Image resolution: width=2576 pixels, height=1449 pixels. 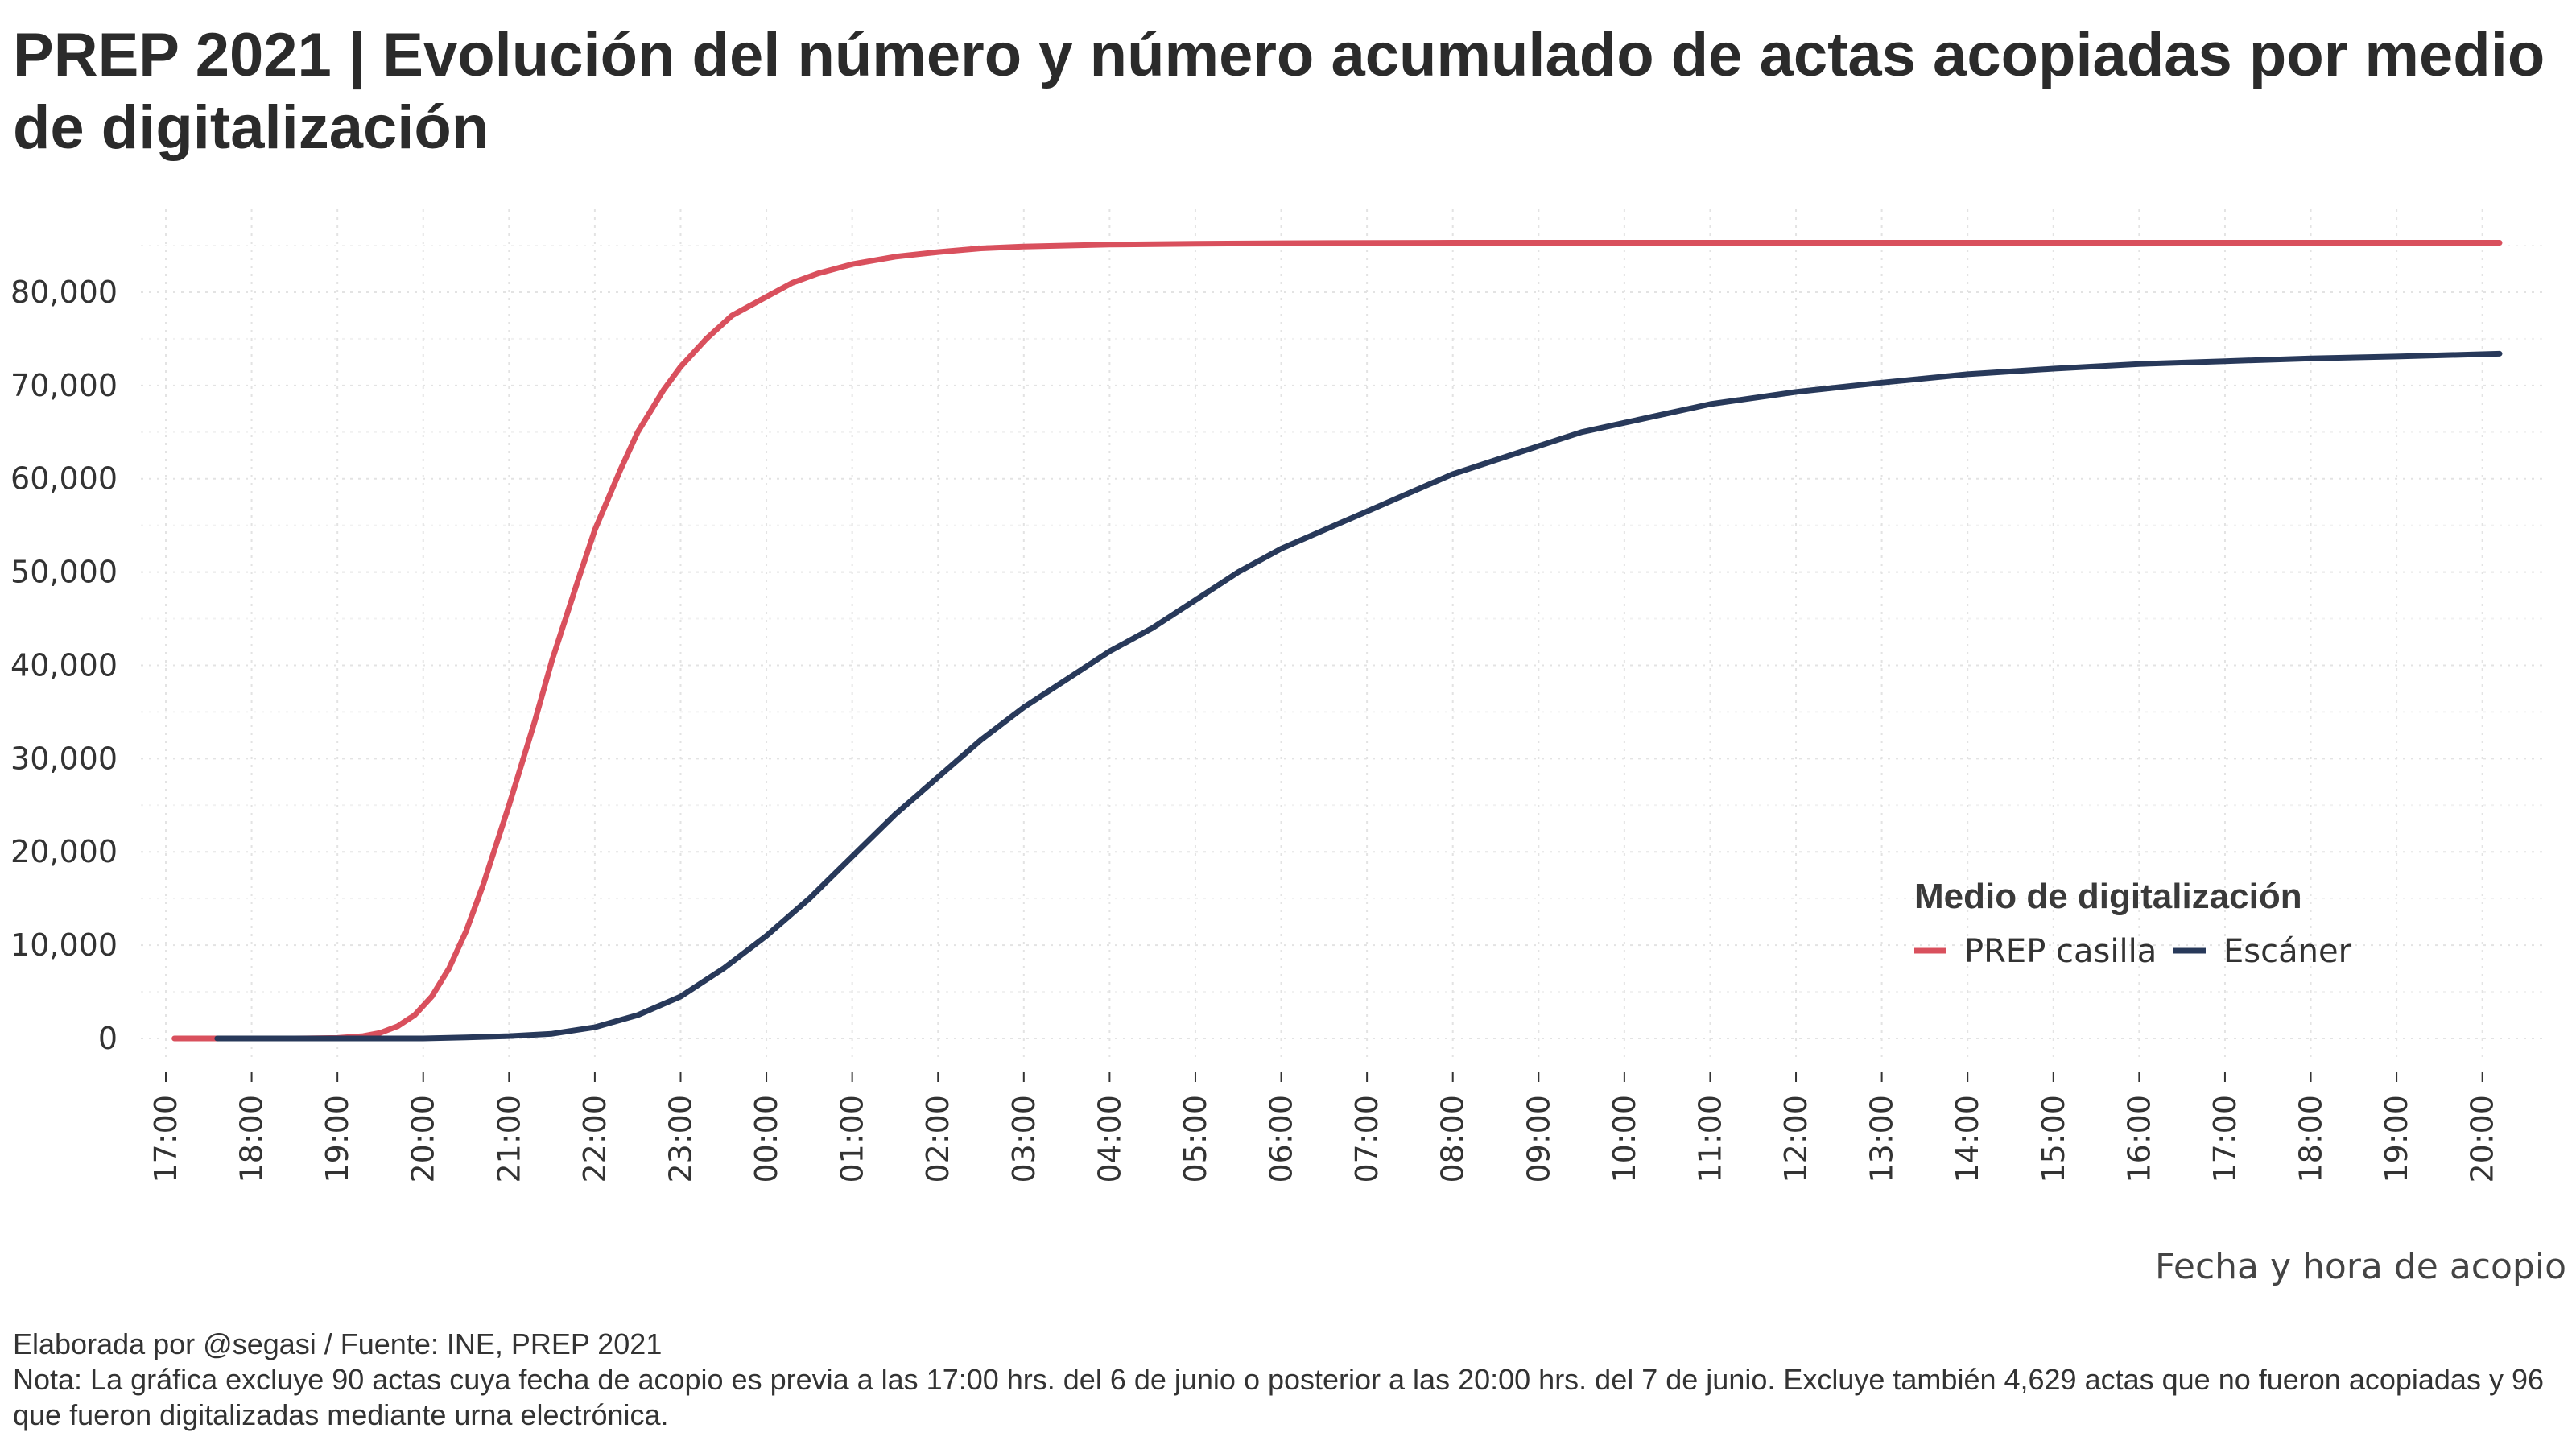 What do you see at coordinates (64, 572) in the screenshot?
I see `y-tick-label: 50,000` at bounding box center [64, 572].